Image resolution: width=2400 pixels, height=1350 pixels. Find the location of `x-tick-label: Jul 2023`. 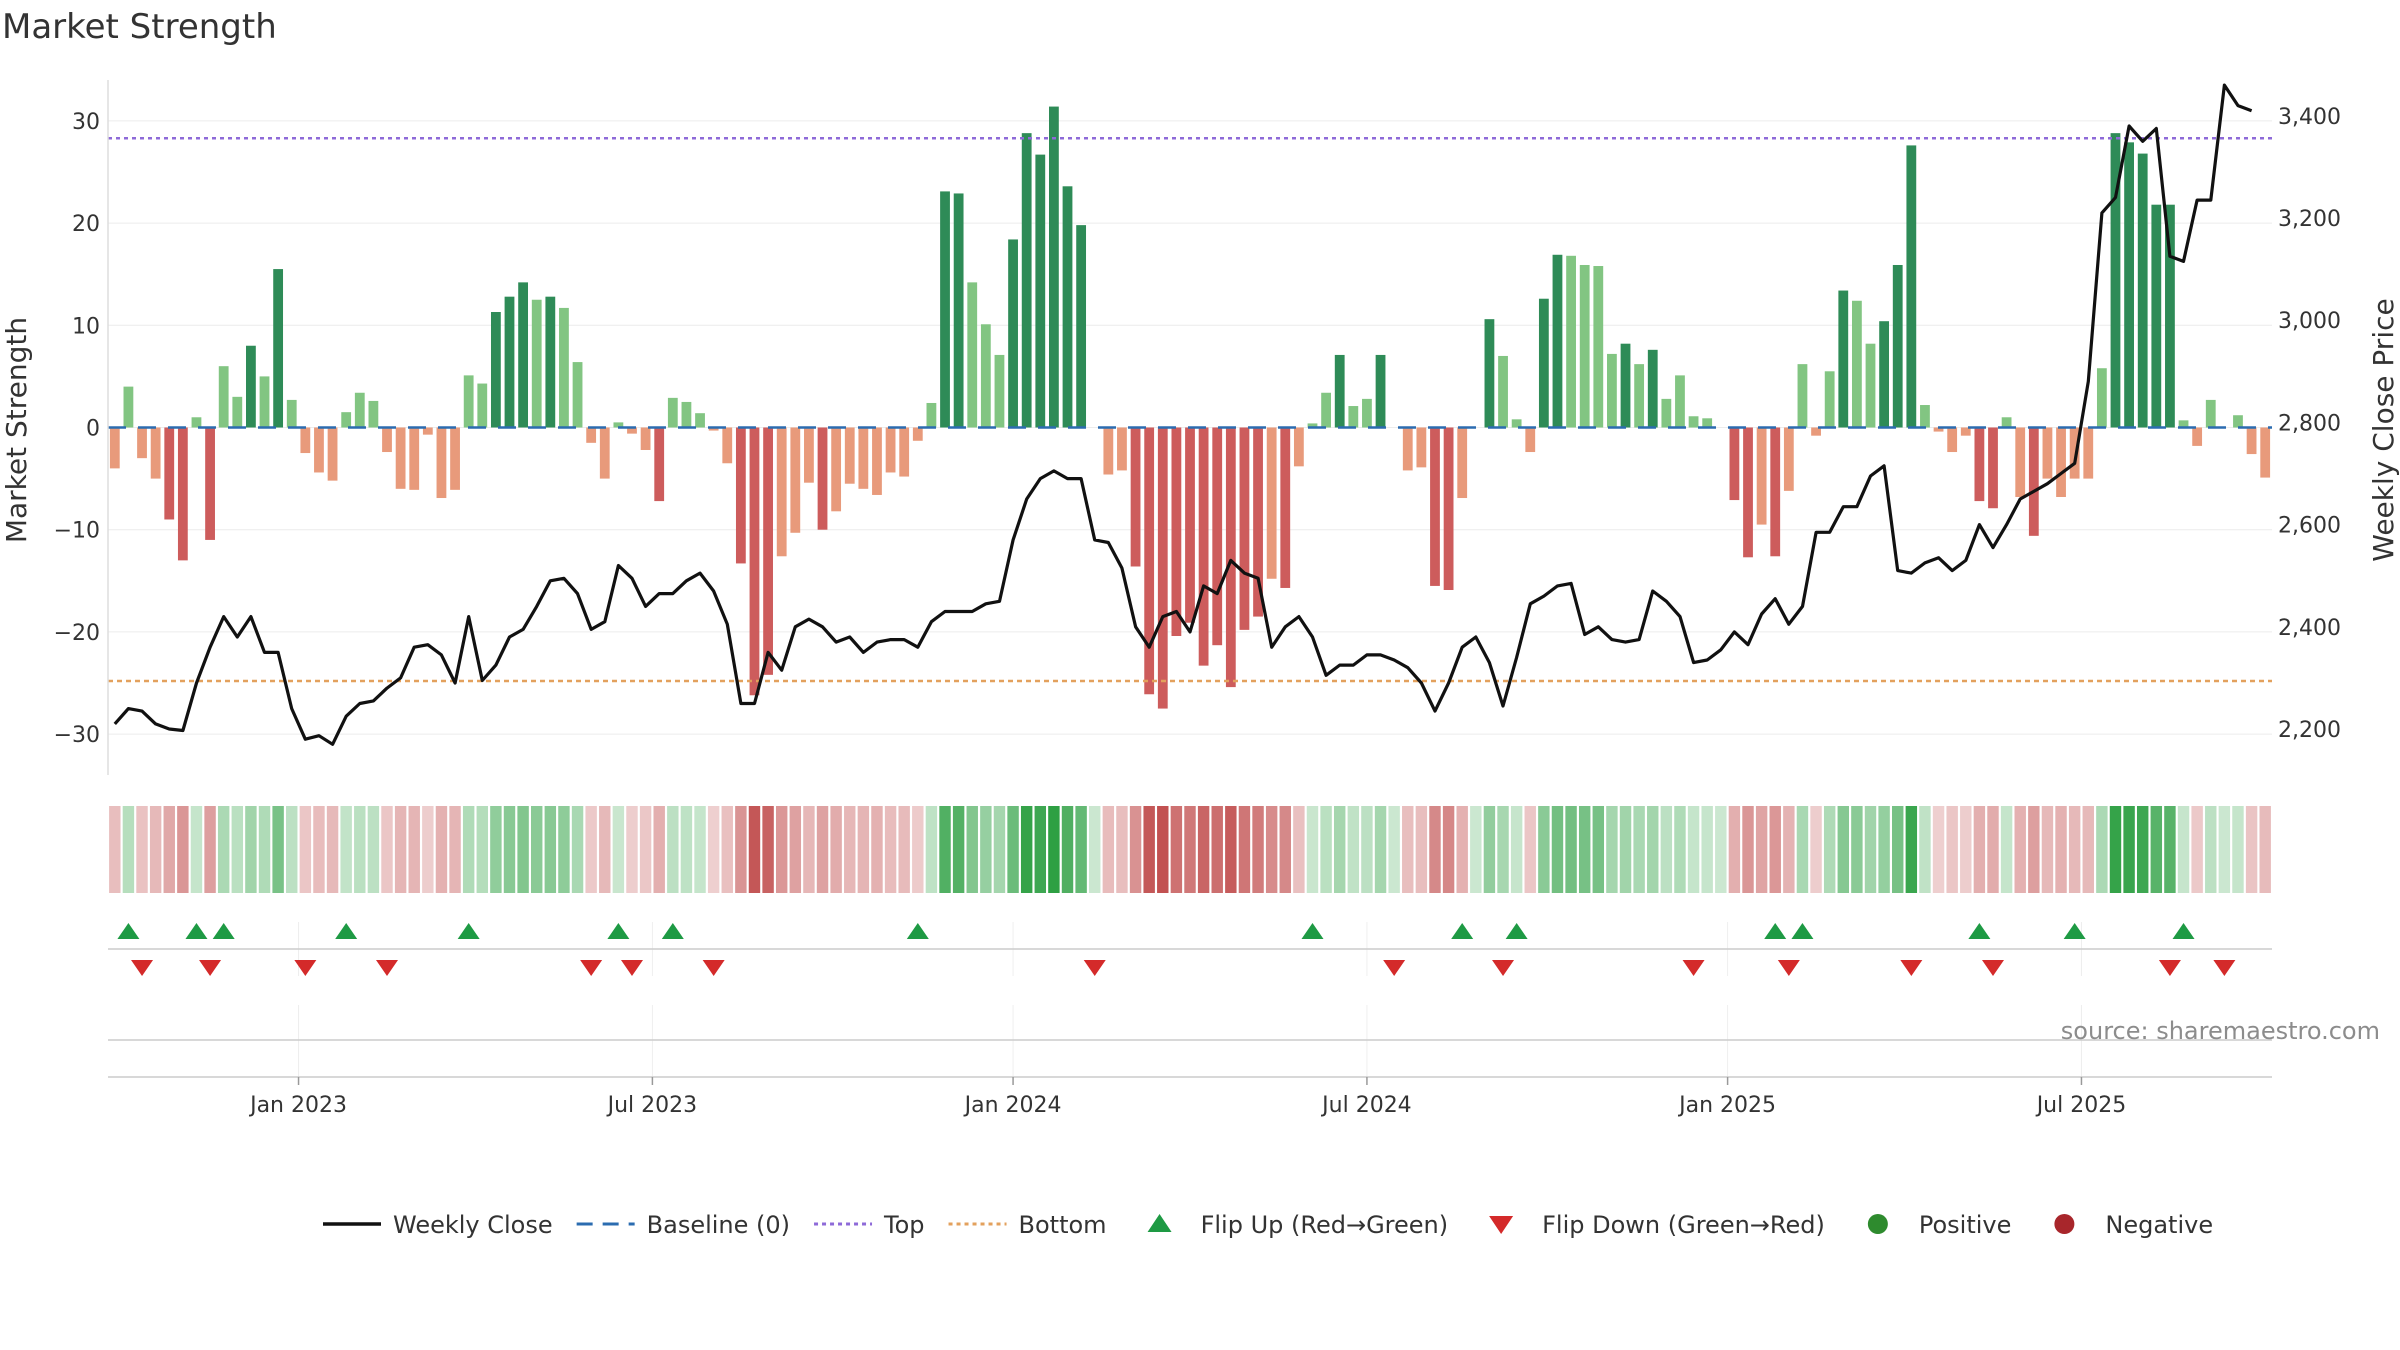

x-tick-label: Jul 2023 is located at coordinates (652, 1105).